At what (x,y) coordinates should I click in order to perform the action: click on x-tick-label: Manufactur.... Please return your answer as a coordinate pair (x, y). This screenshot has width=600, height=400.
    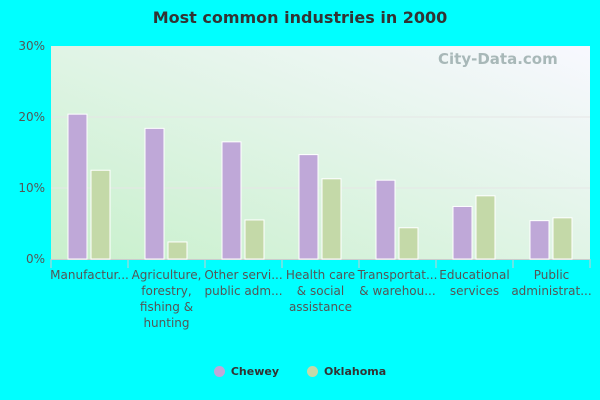
    Looking at the image, I should click on (89, 275).